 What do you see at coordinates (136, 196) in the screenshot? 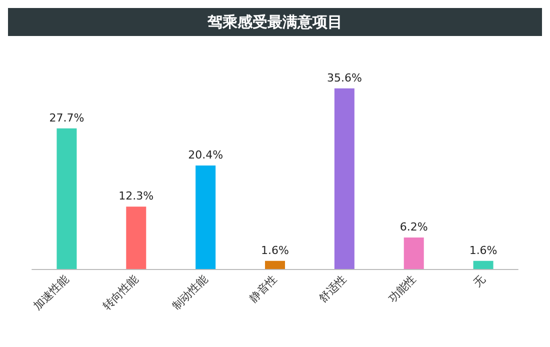
I see `data-label: 12.3%` at bounding box center [136, 196].